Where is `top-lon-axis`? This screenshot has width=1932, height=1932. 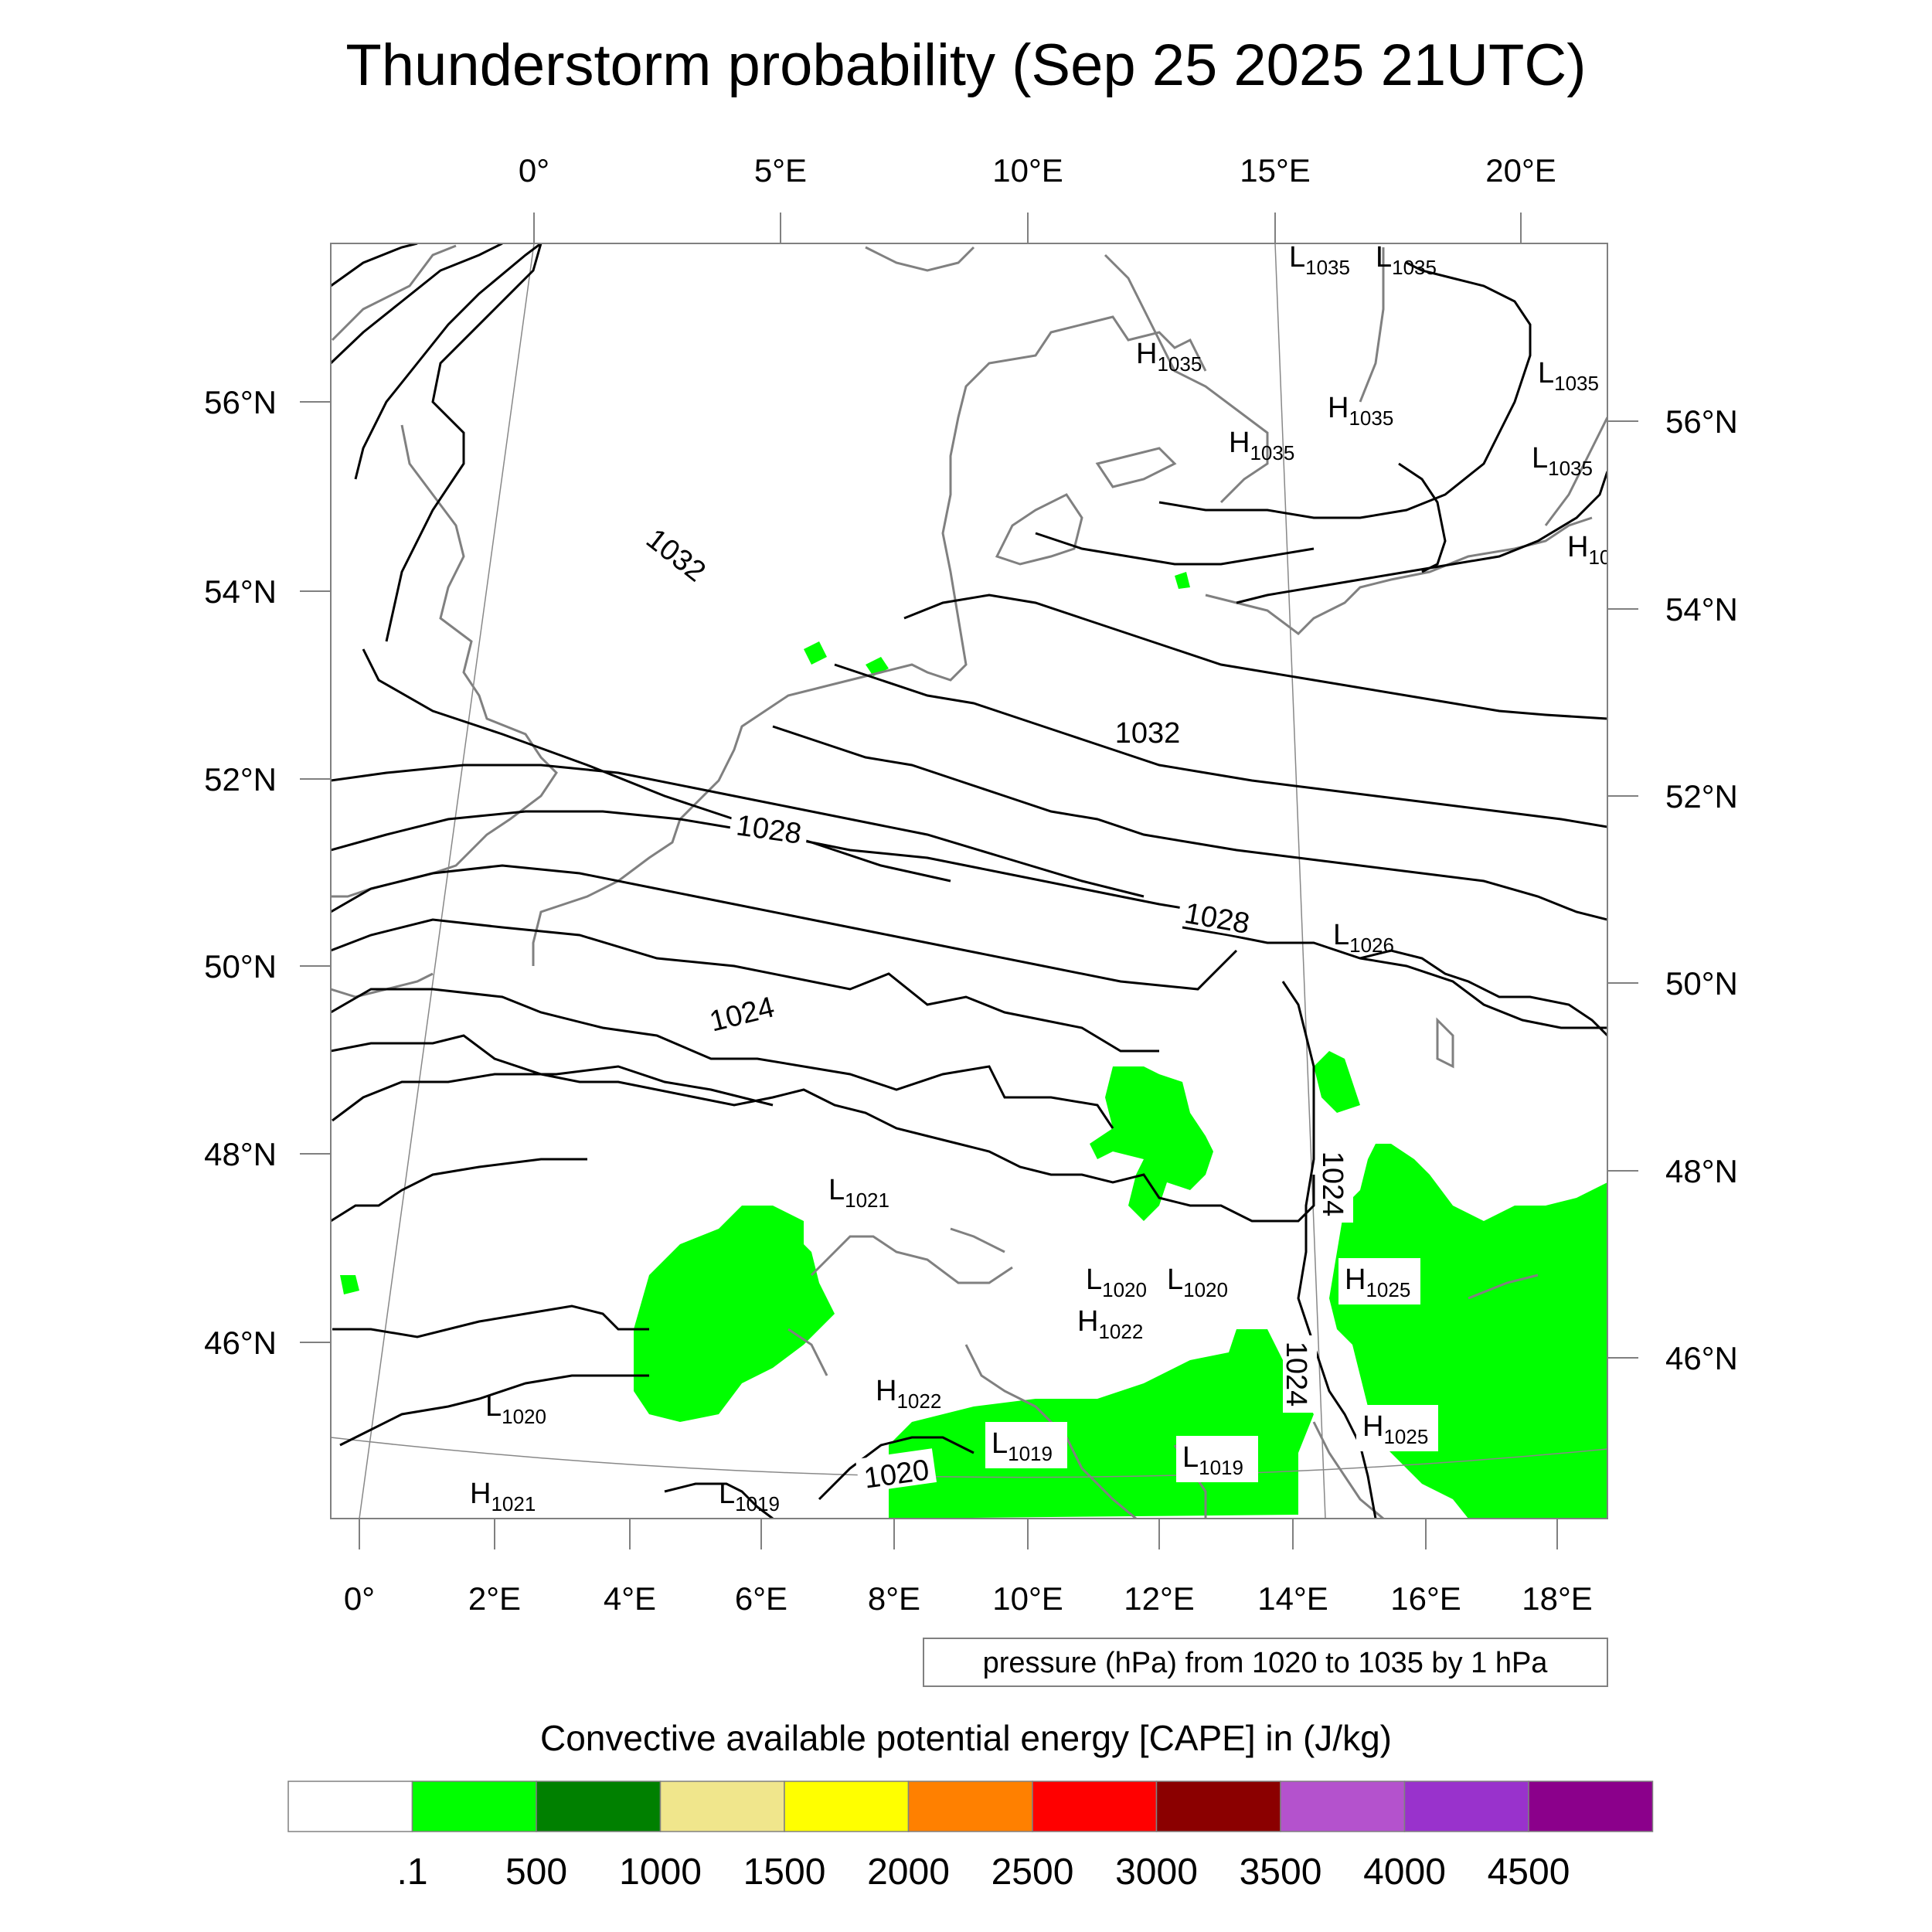
top-lon-axis is located at coordinates (1028, 228).